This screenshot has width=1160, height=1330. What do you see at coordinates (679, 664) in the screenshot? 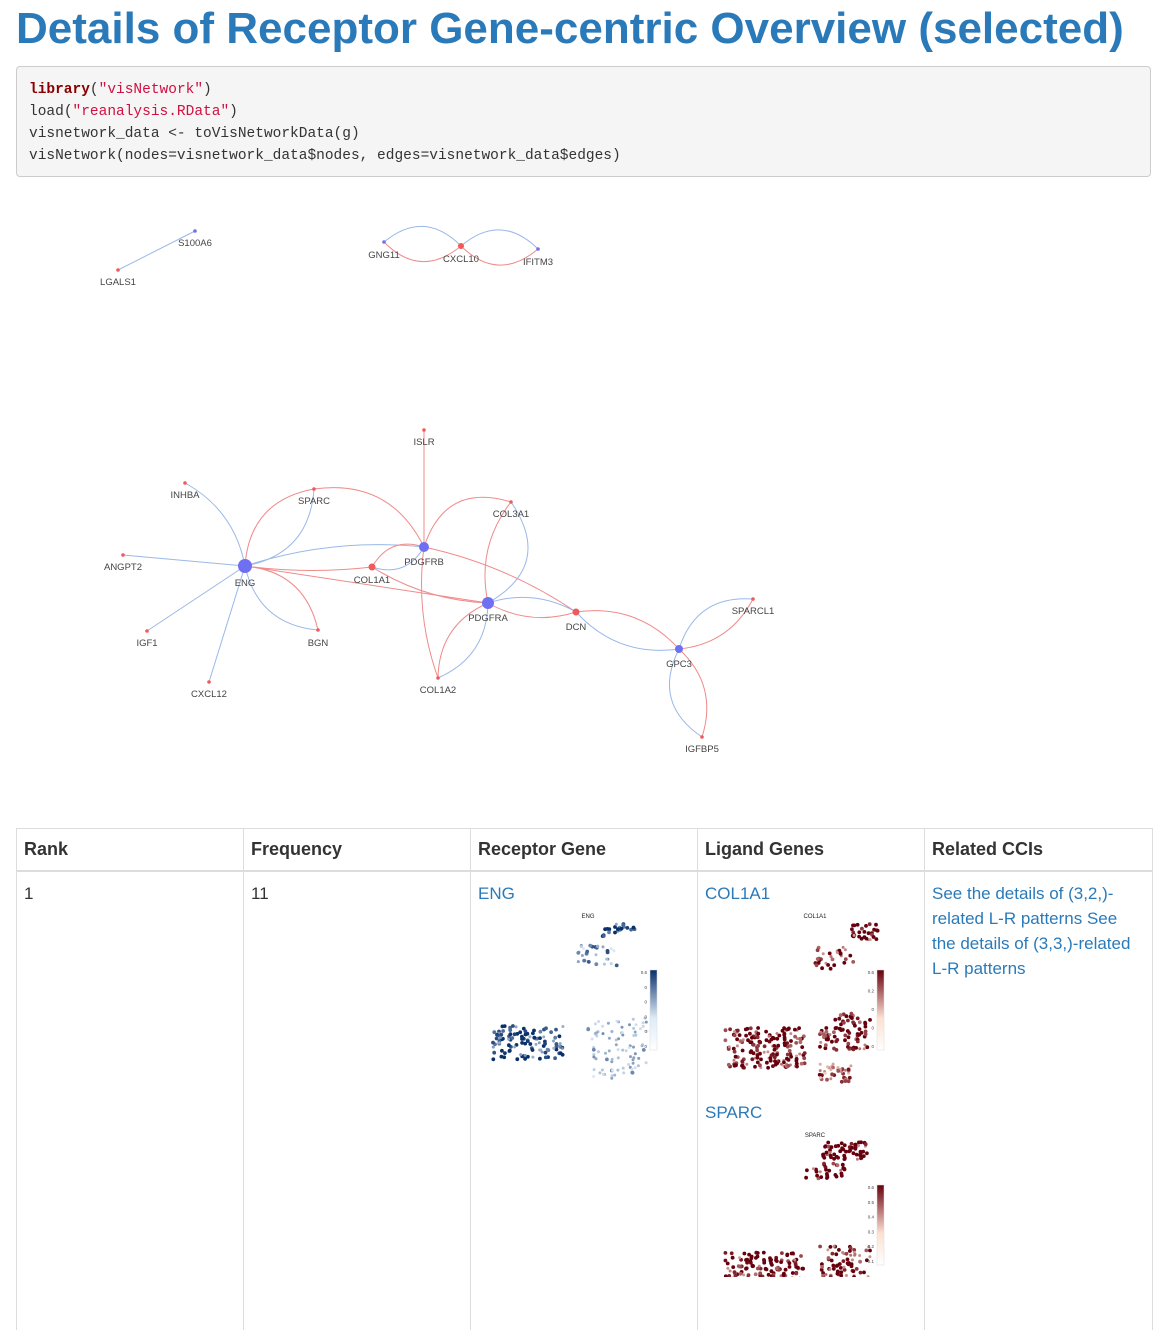
I see `node-label: GPC3` at bounding box center [679, 664].